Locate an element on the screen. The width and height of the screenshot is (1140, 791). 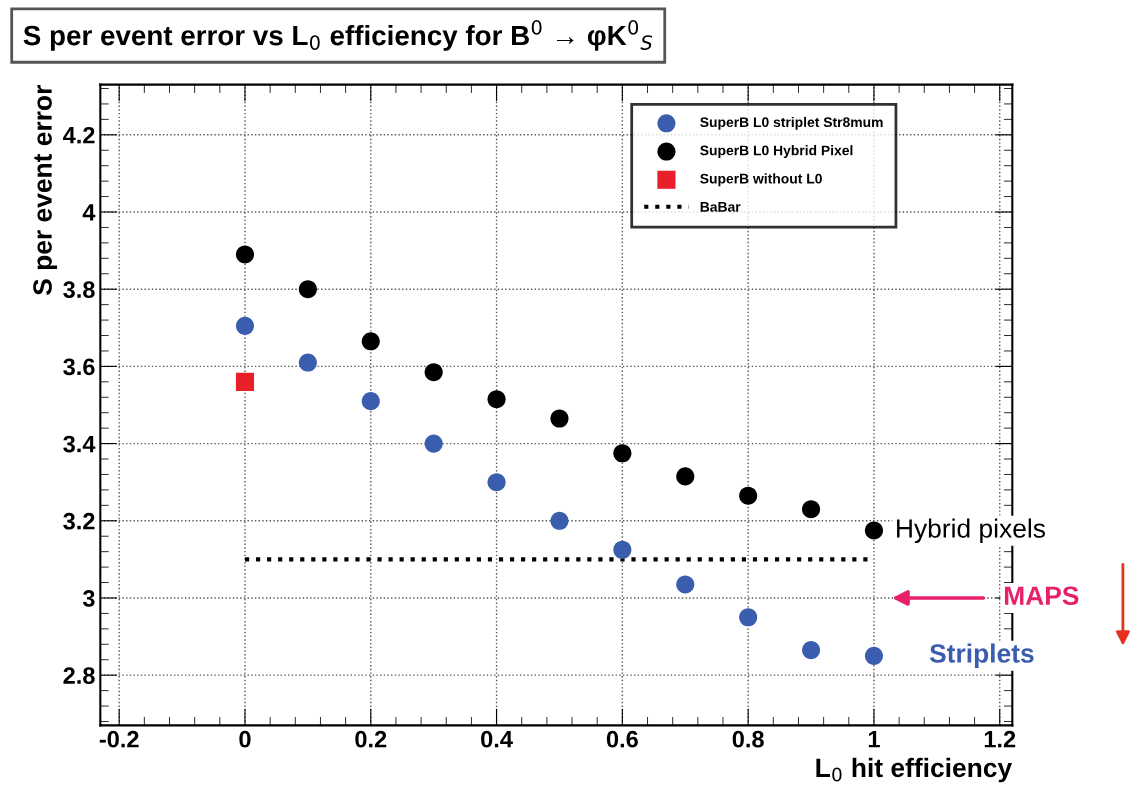
legend-label: SuperB L0 striplet Str8mum is located at coordinates (791, 123).